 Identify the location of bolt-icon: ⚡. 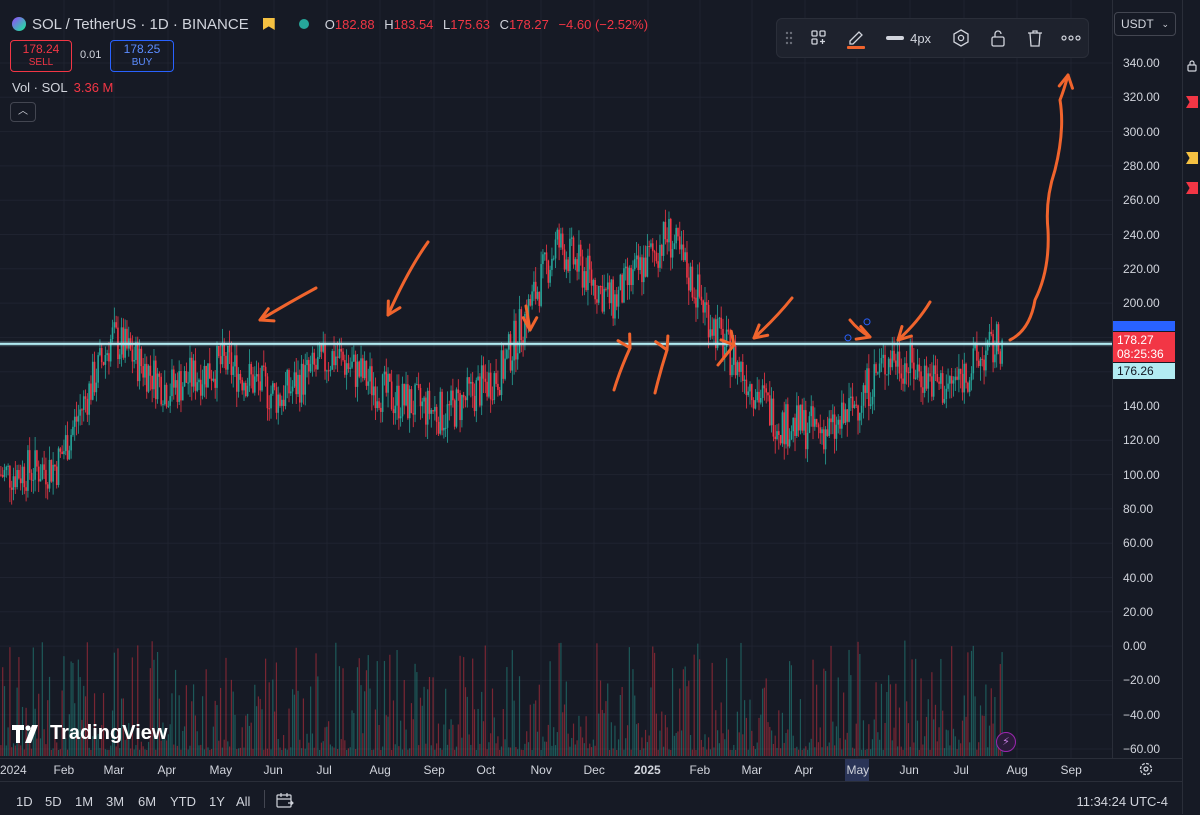
(1006, 742).